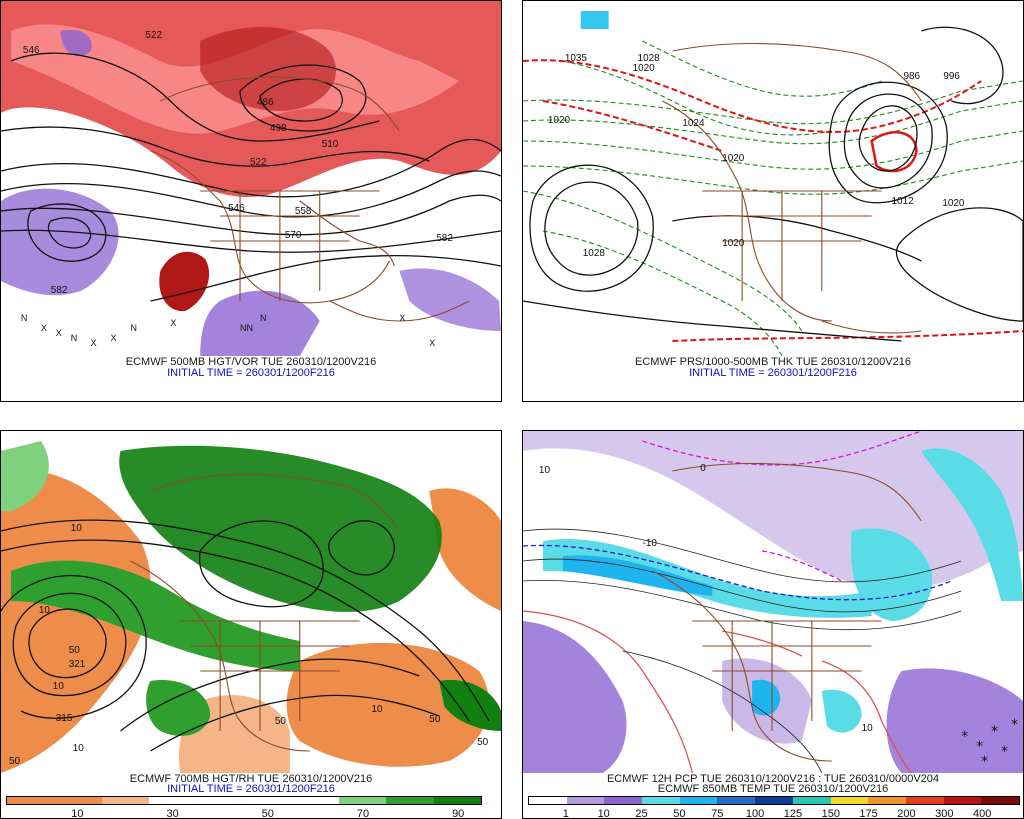 The height and width of the screenshot is (819, 1024). I want to click on contour-label: 996, so click(951, 76).